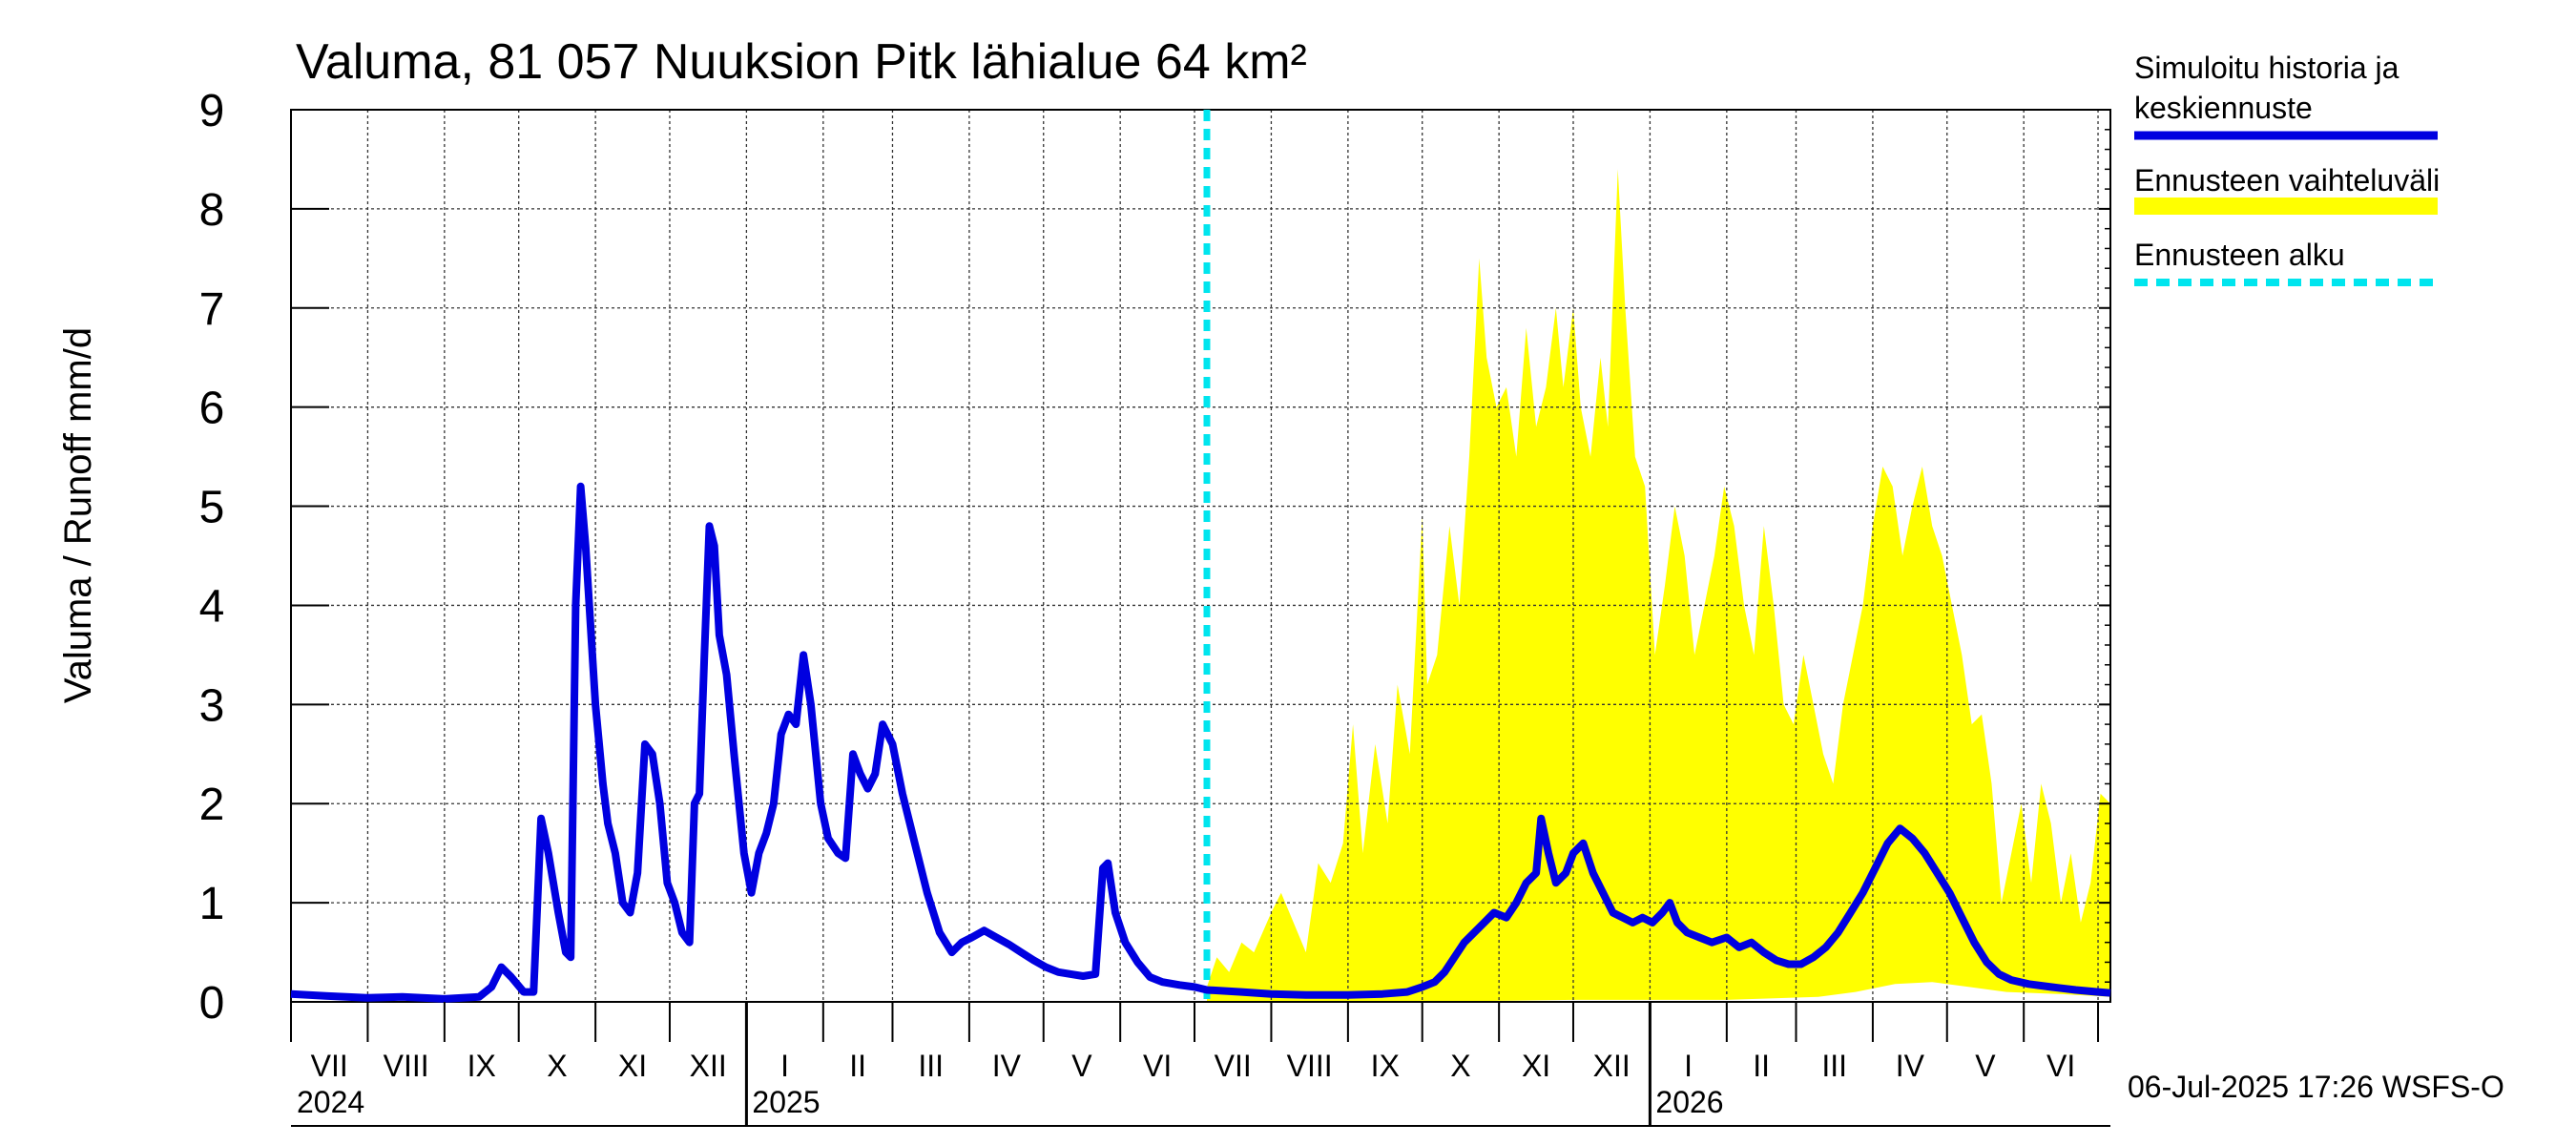 The height and width of the screenshot is (1145, 2576). Describe the element at coordinates (212, 805) in the screenshot. I see `y-tick-label: 2` at that location.